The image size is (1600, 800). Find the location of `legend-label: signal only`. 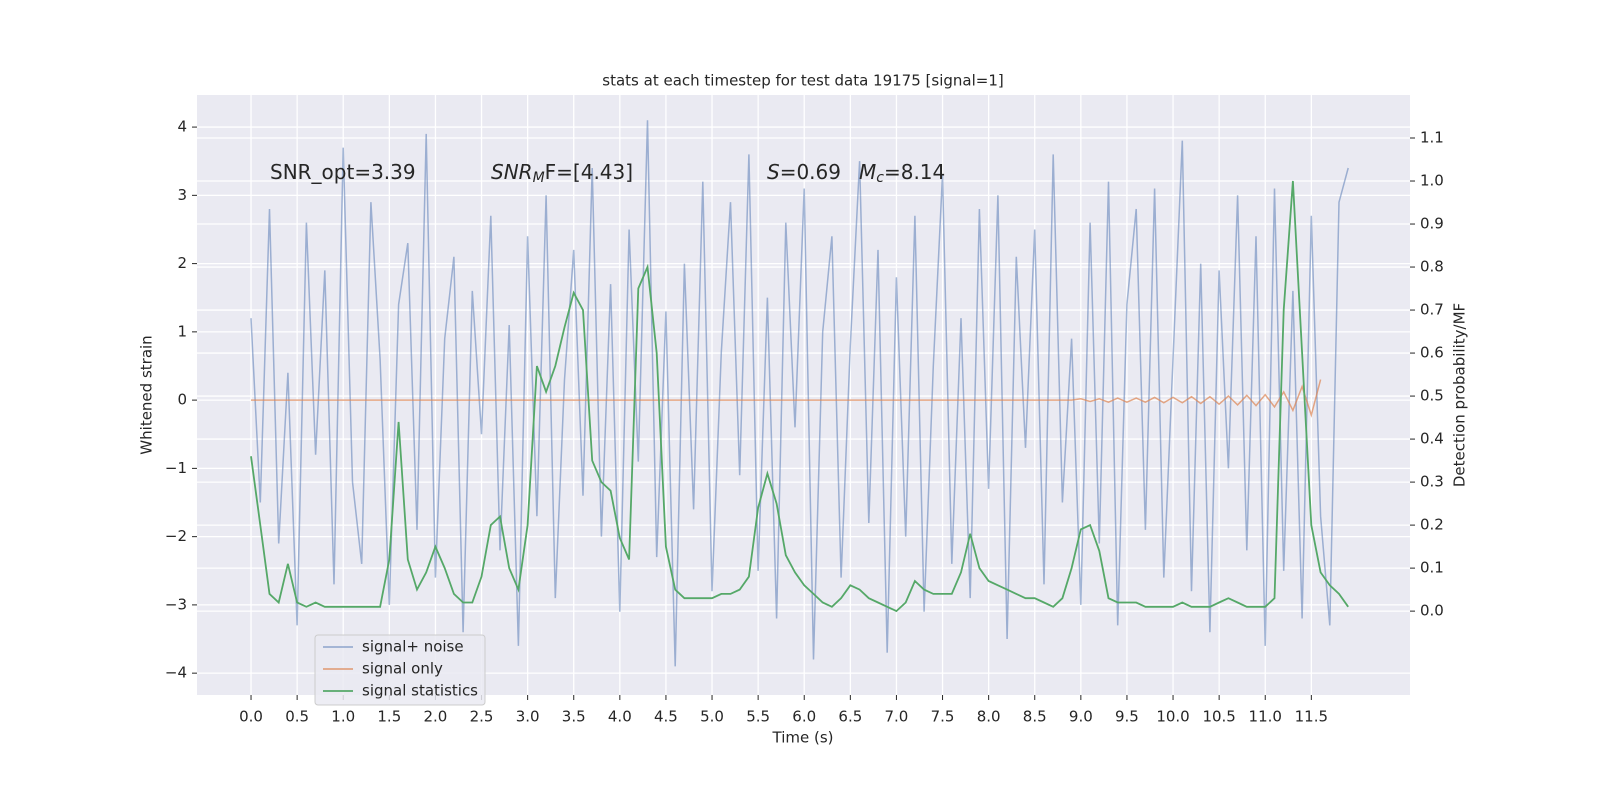

legend-label: signal only is located at coordinates (402, 669).